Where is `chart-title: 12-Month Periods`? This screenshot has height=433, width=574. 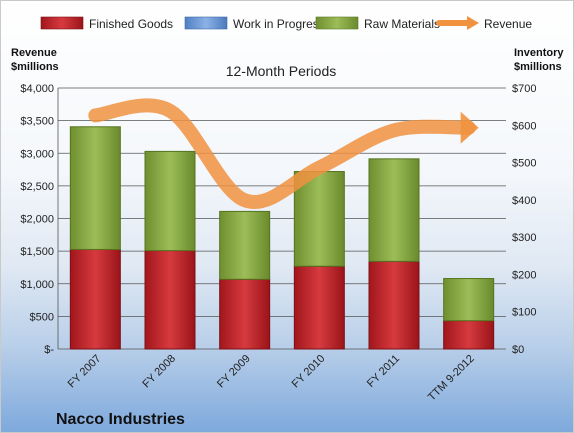
chart-title: 12-Month Periods is located at coordinates (281, 71).